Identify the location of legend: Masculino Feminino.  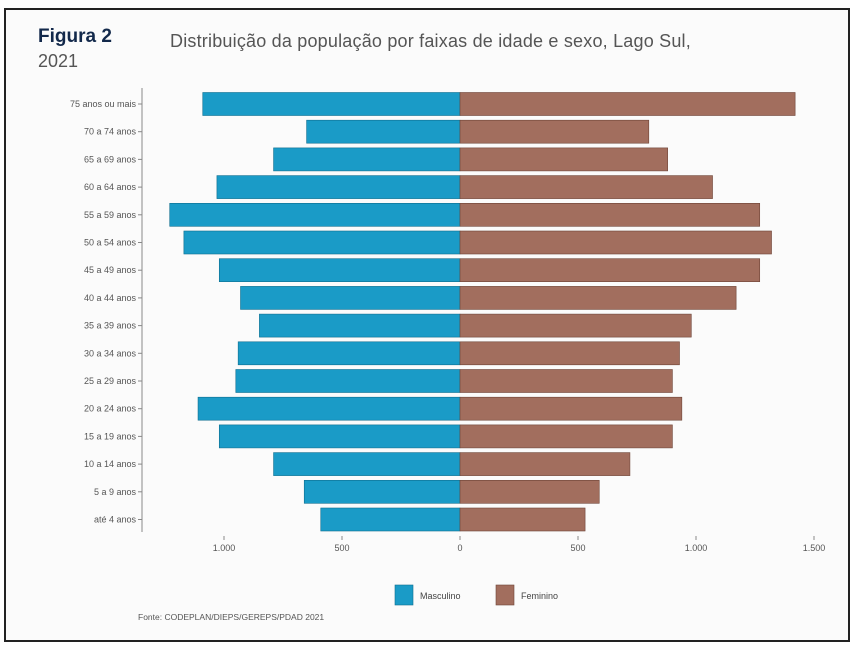
(476, 595).